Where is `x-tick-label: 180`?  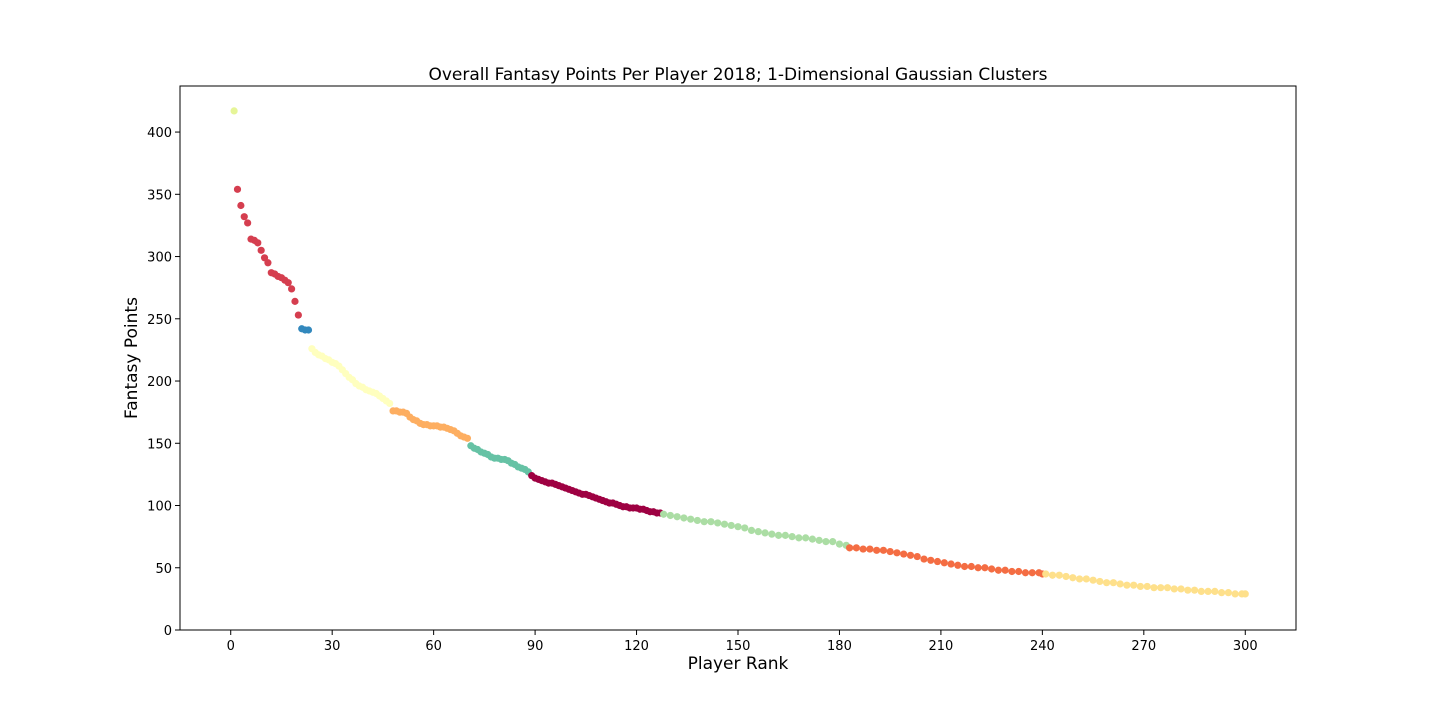 x-tick-label: 180 is located at coordinates (839, 646).